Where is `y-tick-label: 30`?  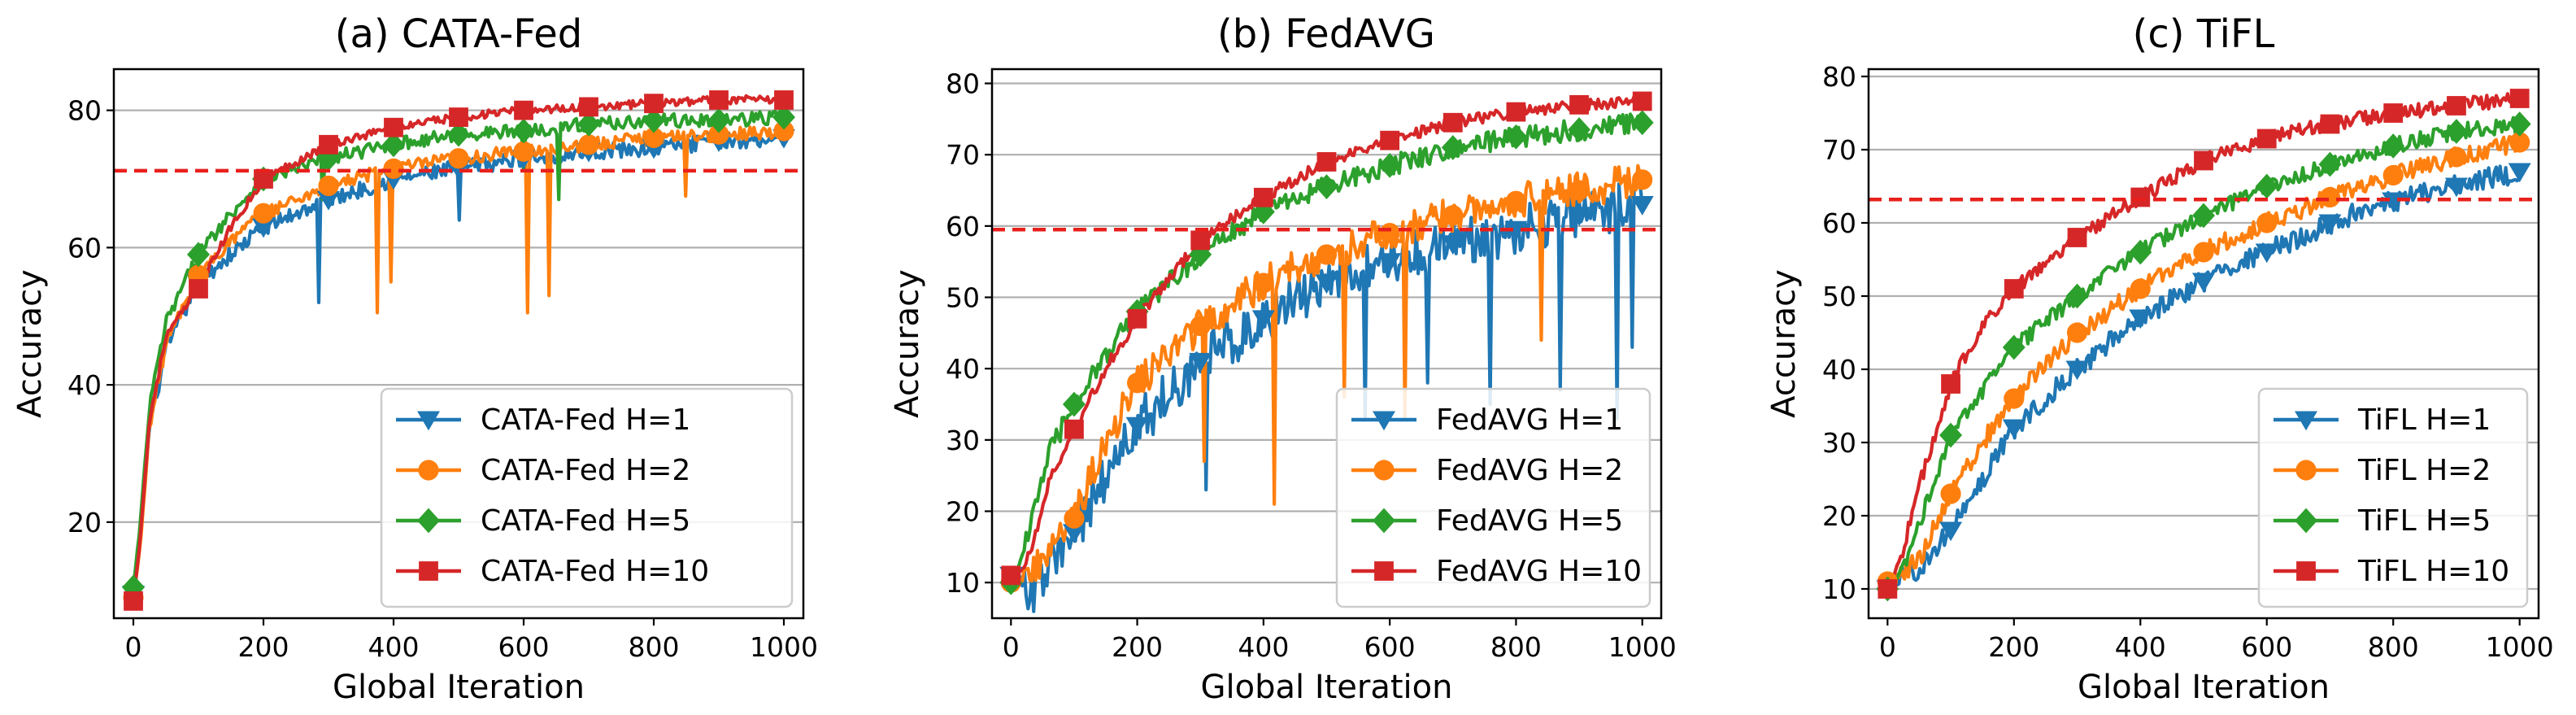 y-tick-label: 30 is located at coordinates (1839, 443).